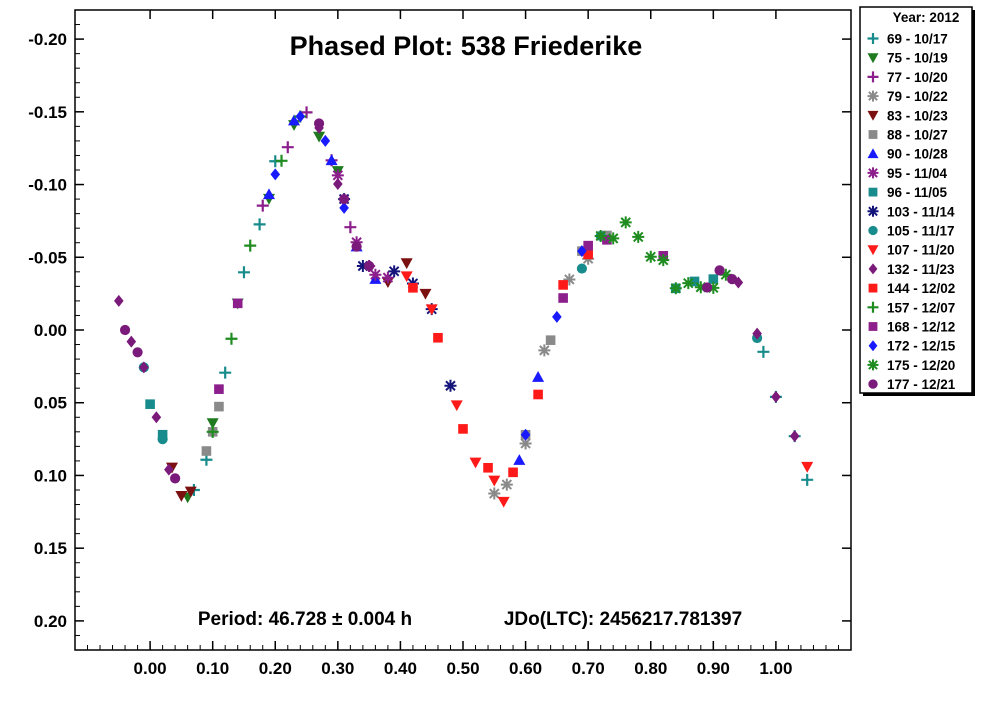 The width and height of the screenshot is (982, 704). I want to click on legend-label: 69 - 10/17, so click(917, 39).